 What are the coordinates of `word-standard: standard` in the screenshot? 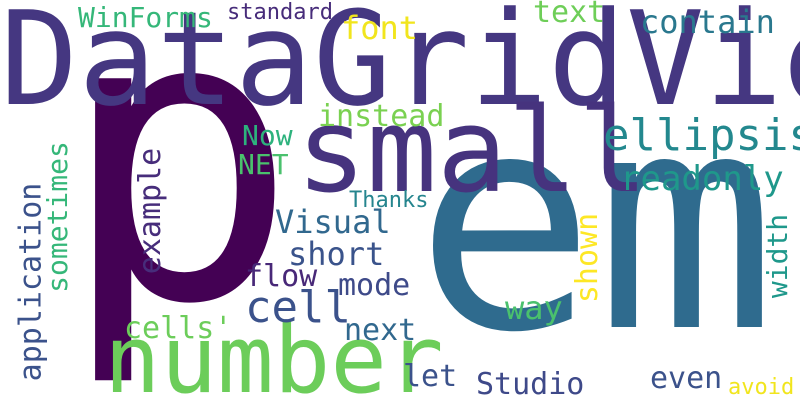 It's located at (280, 12).